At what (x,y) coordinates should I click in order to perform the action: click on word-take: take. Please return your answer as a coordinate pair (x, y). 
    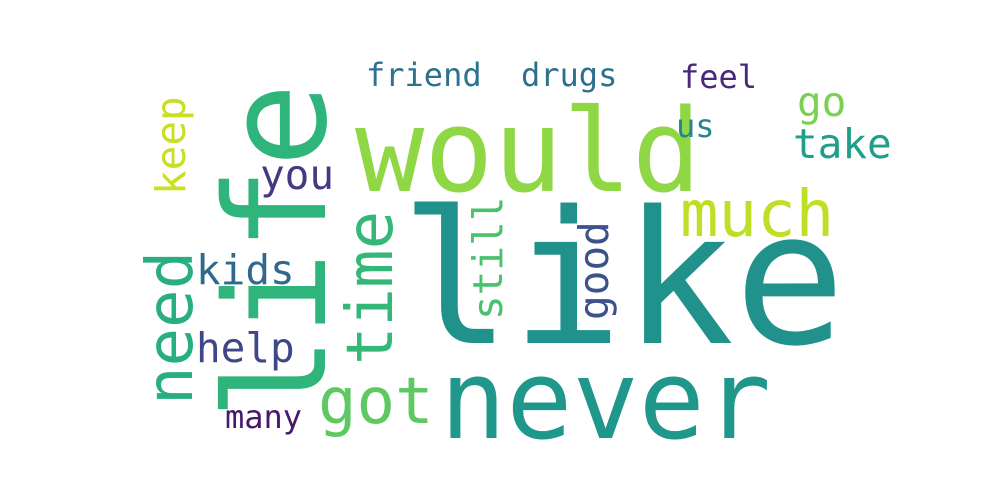
    Looking at the image, I should click on (842, 144).